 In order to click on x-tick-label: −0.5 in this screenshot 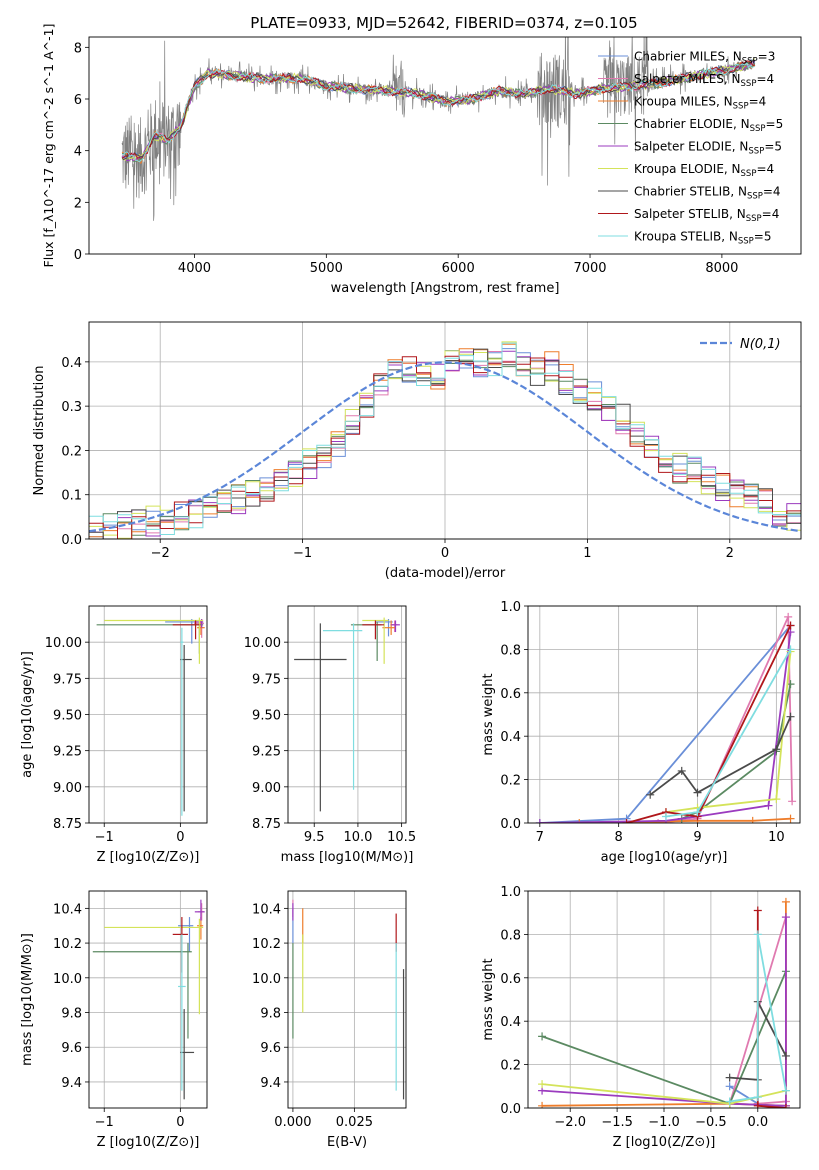, I will do `click(711, 1122)`.